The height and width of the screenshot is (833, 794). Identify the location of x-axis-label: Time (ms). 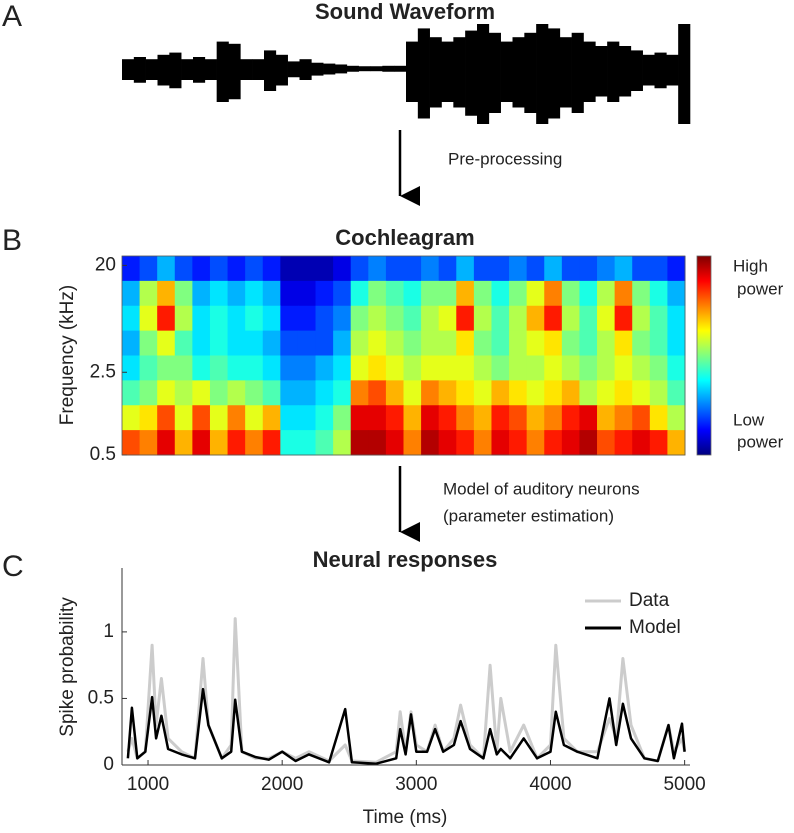
(405, 817).